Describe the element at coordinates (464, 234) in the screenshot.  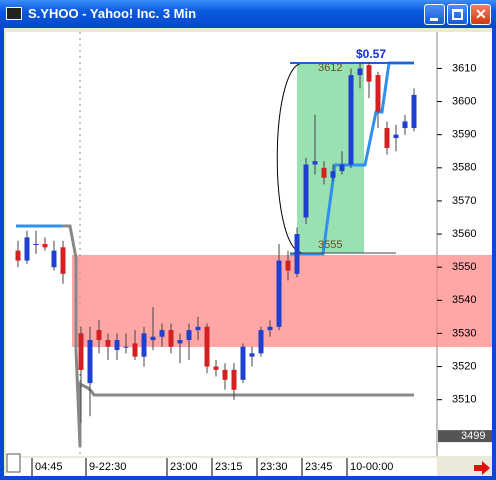
I see `y-tick-label: 3560` at that location.